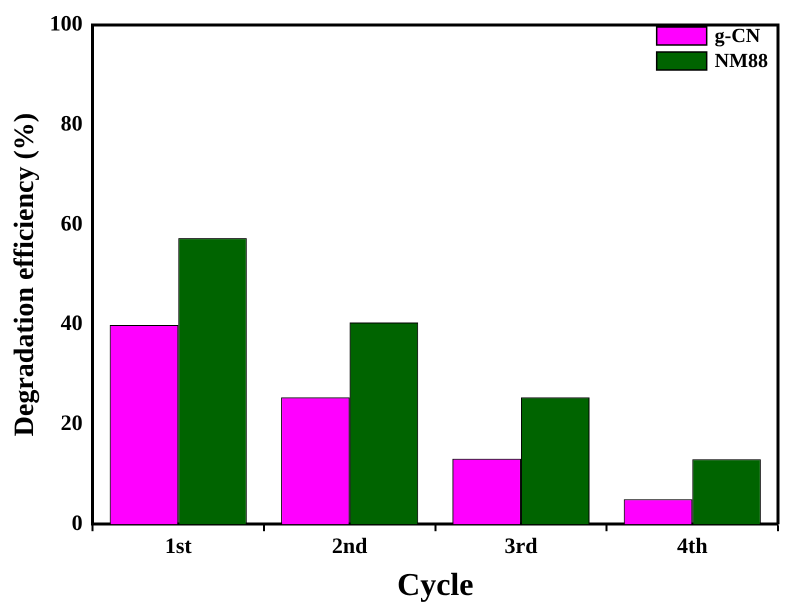 This screenshot has height=615, width=792. What do you see at coordinates (178, 545) in the screenshot?
I see `x-tick-label: 1st` at bounding box center [178, 545].